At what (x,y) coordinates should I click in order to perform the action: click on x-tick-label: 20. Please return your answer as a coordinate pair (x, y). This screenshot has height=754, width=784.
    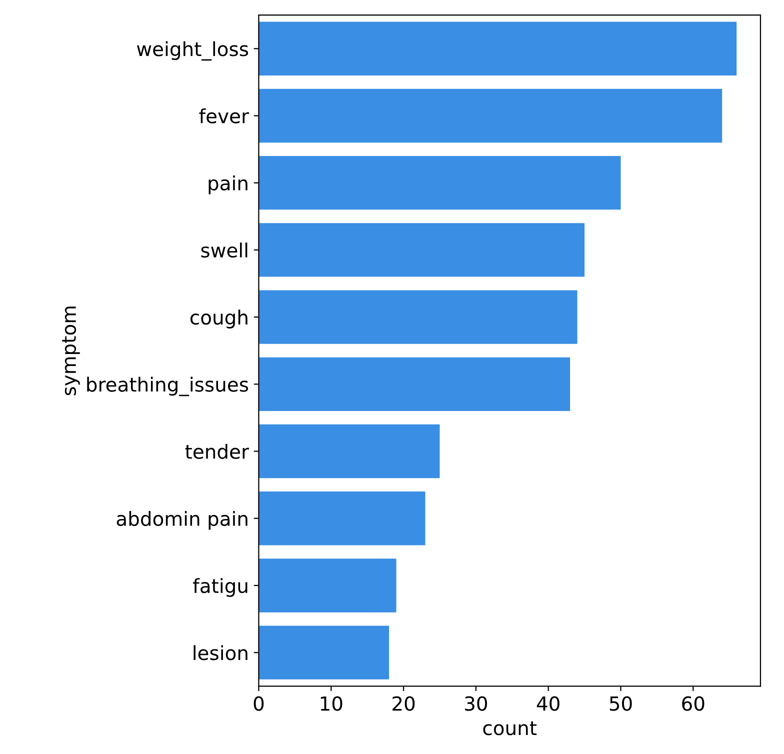
    Looking at the image, I should click on (403, 703).